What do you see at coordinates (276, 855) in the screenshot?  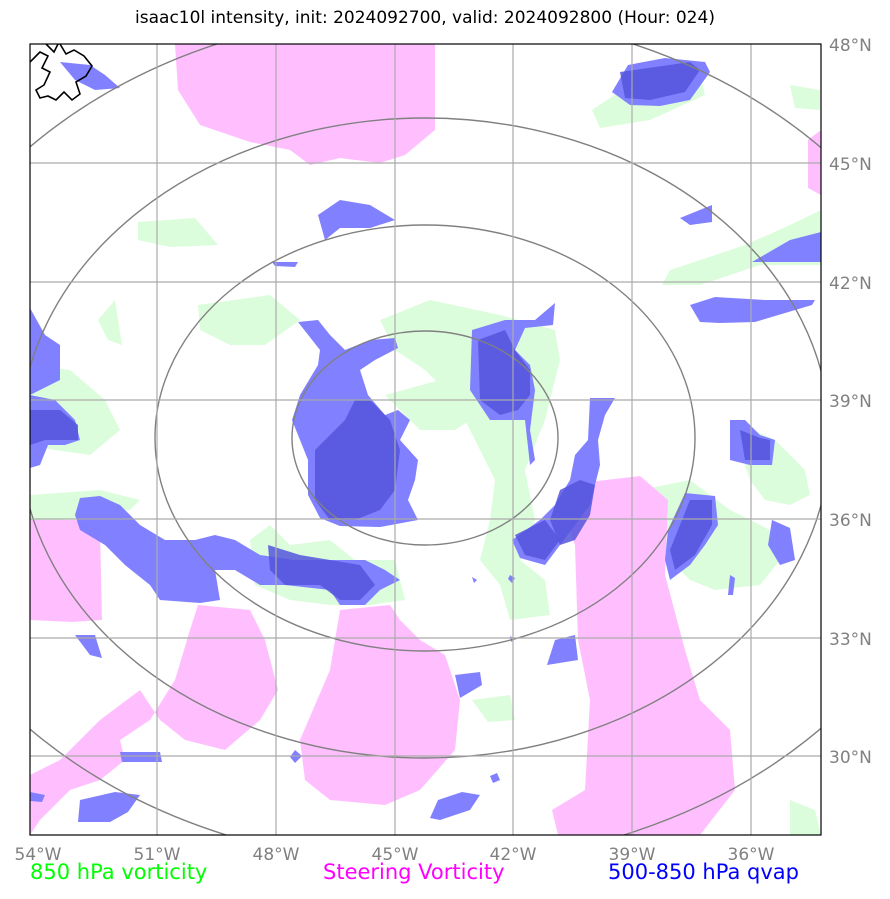 I see `lon-tick-label: 48°W` at bounding box center [276, 855].